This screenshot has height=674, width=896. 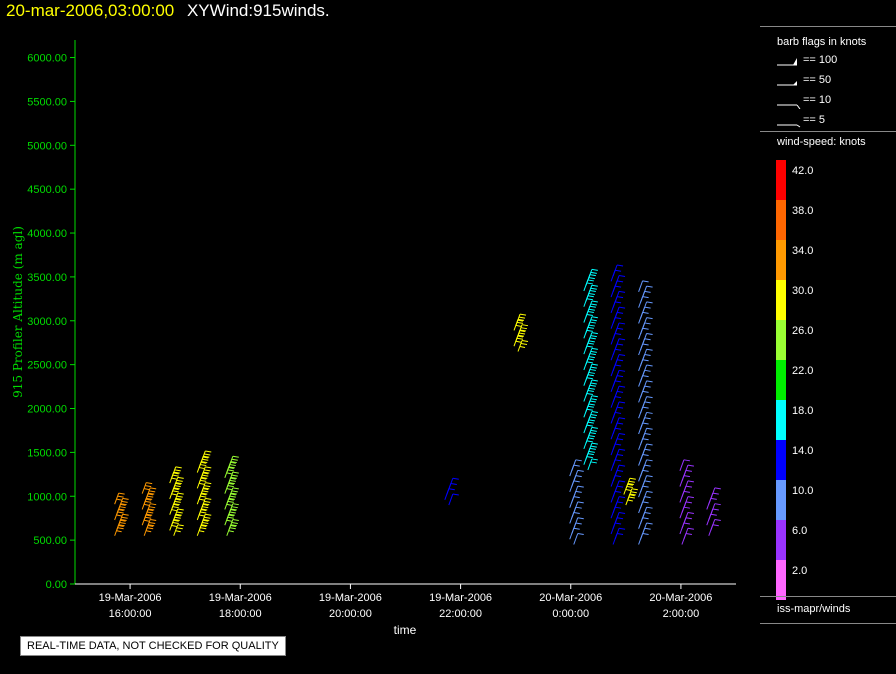 What do you see at coordinates (130, 614) in the screenshot?
I see `x-tick-time: 16:00:00` at bounding box center [130, 614].